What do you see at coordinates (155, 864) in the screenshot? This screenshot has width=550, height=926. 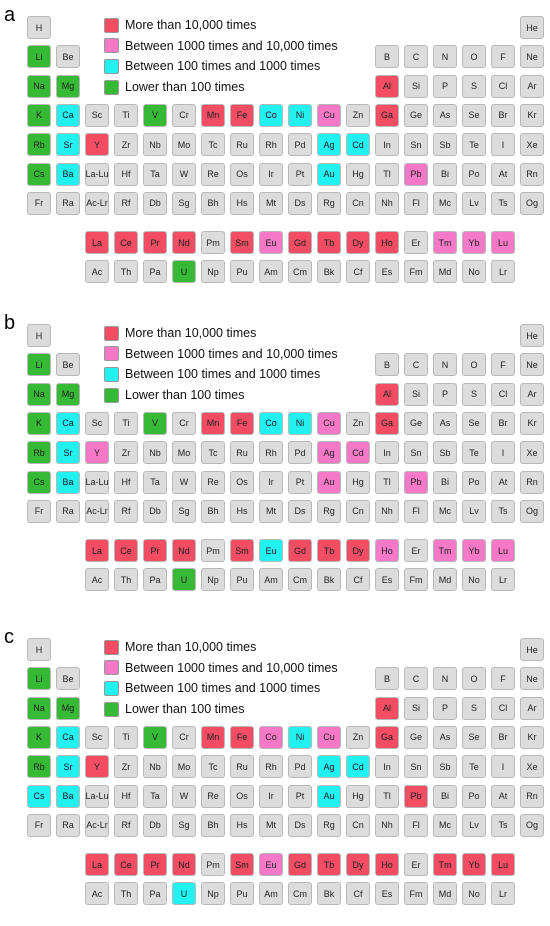 I see `element-cell-pr: Pr` at bounding box center [155, 864].